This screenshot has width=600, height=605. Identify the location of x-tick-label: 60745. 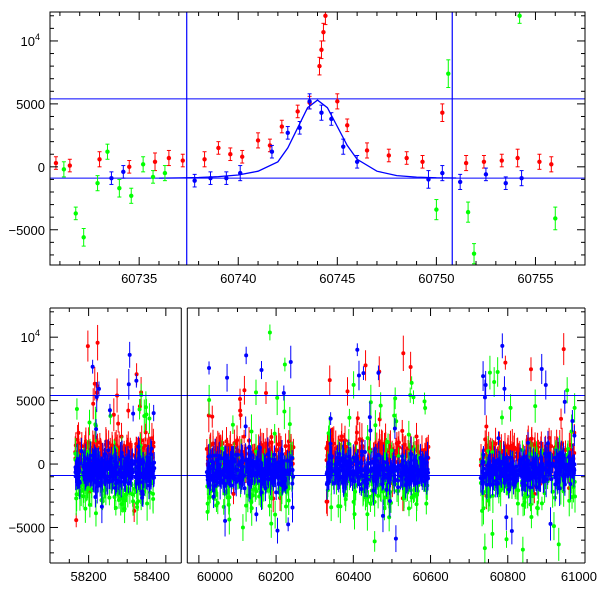
(337, 278).